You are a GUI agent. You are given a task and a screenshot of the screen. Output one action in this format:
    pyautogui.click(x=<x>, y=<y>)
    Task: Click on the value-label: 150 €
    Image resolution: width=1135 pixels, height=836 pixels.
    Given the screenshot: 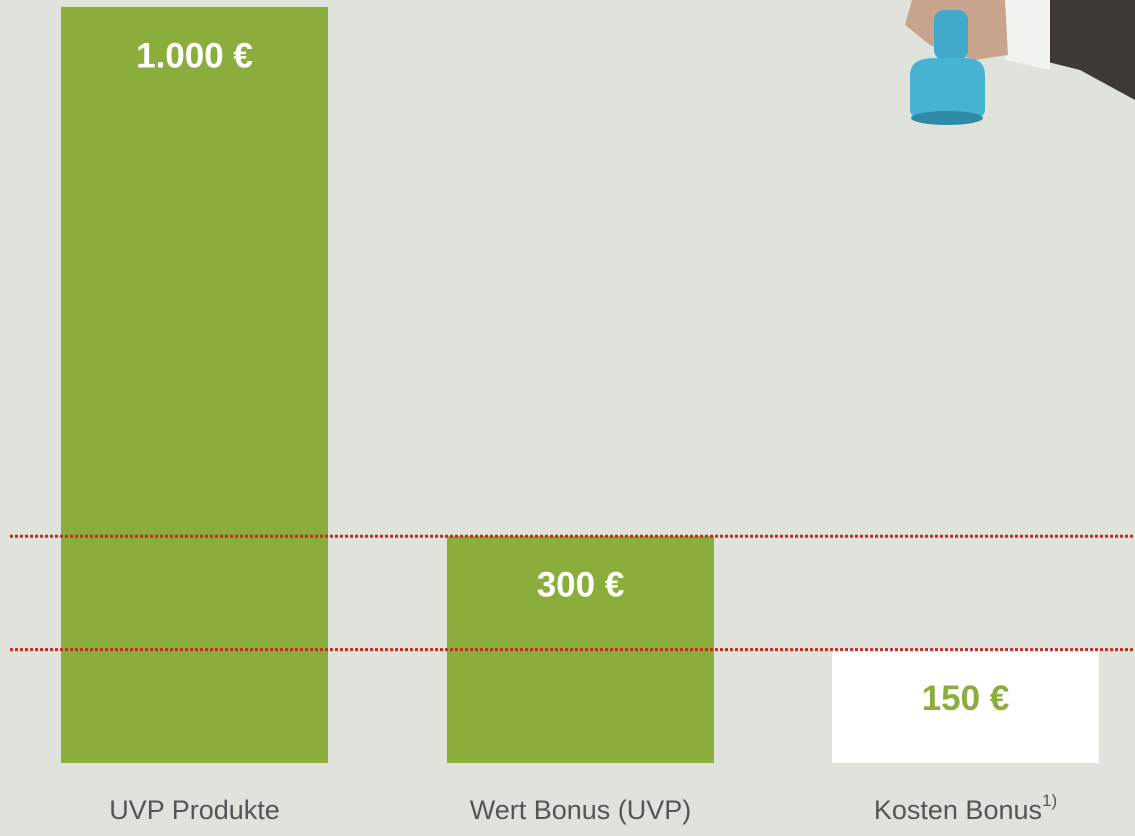 What is the action you would take?
    pyautogui.click(x=966, y=698)
    